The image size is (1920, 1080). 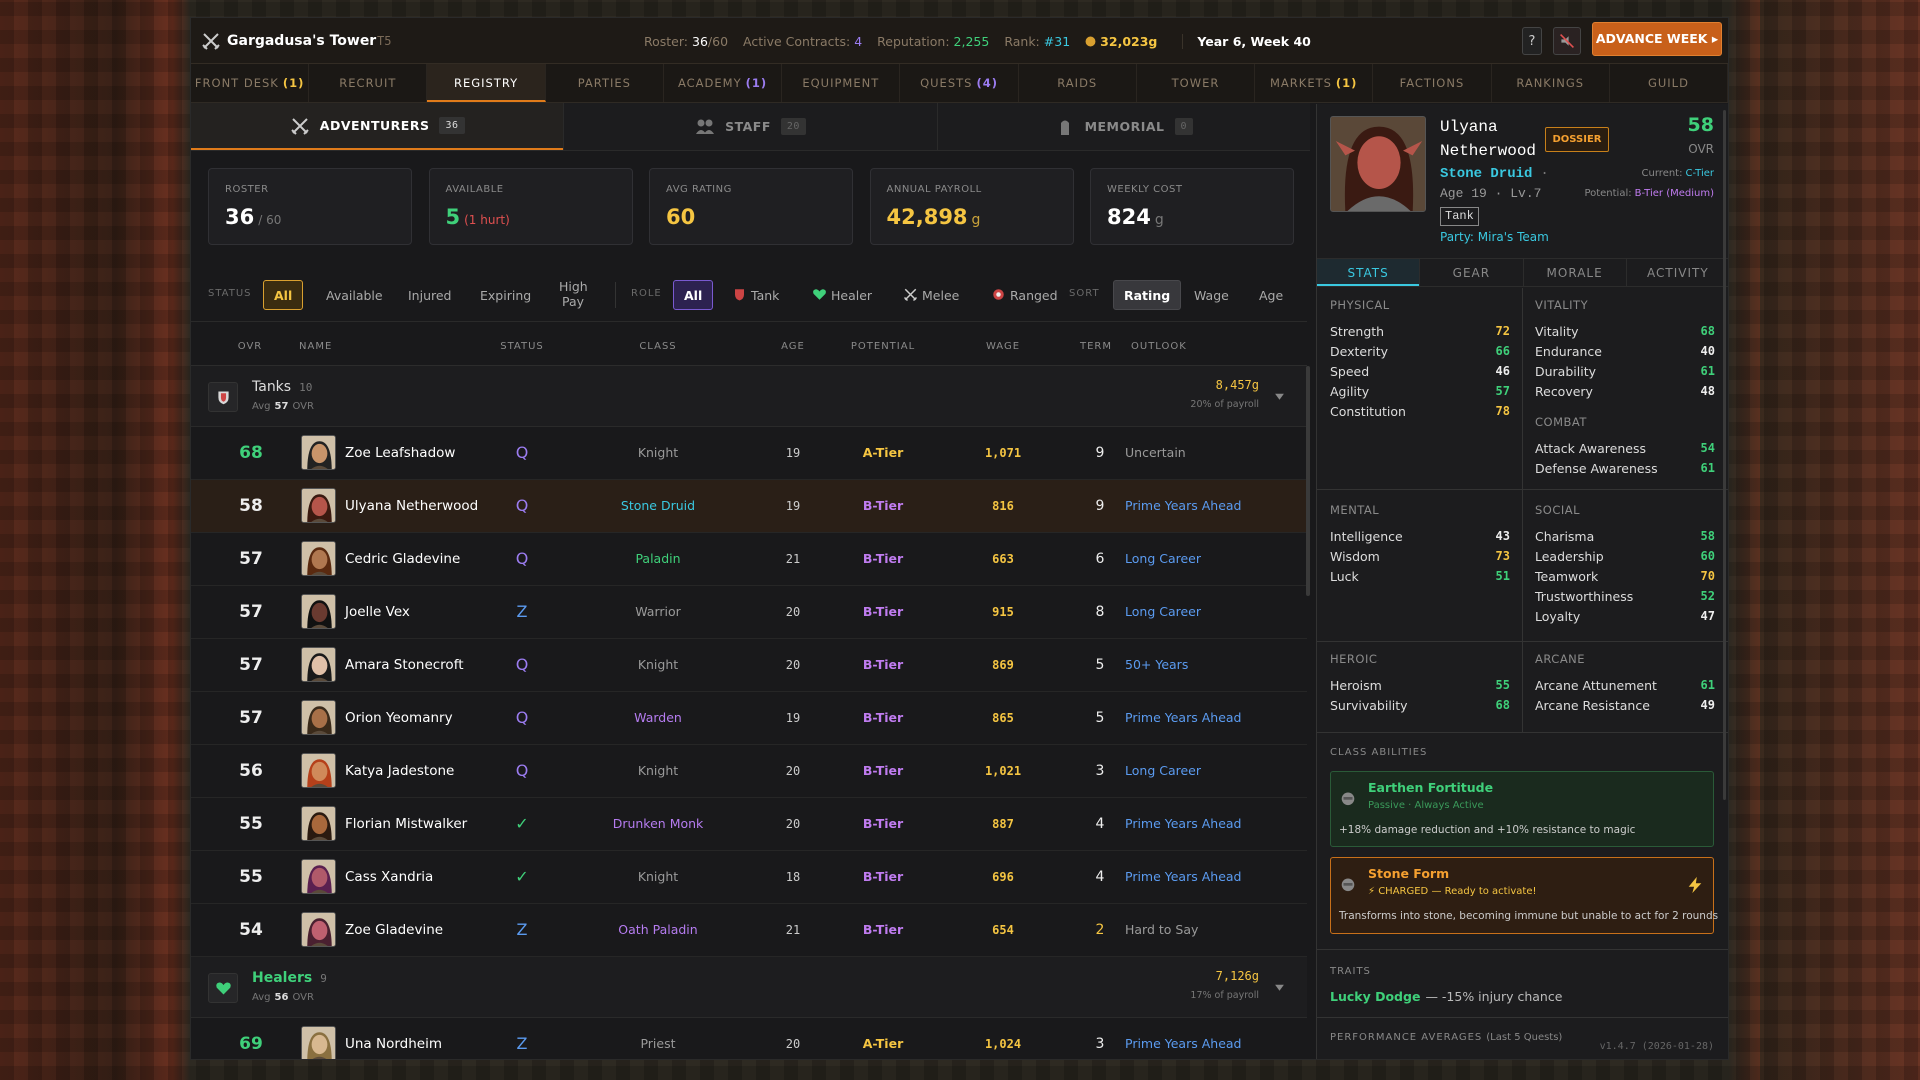 I want to click on filter-button: Expiring, so click(x=506, y=295).